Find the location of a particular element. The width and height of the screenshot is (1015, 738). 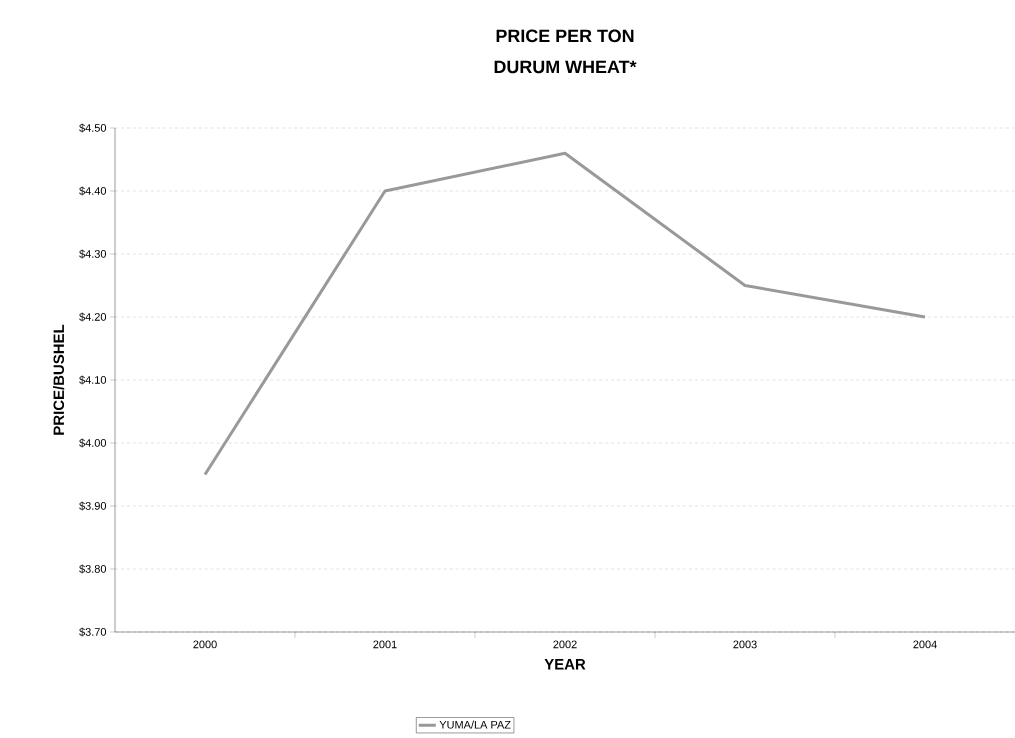

chart-subtitle: DURUM WHEAT* is located at coordinates (565, 67).